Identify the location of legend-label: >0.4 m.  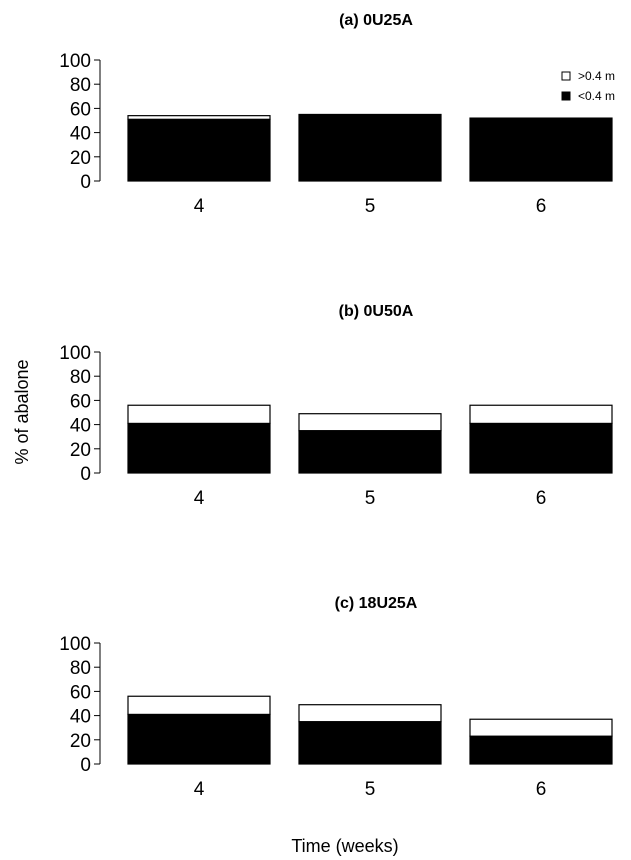
(596, 76).